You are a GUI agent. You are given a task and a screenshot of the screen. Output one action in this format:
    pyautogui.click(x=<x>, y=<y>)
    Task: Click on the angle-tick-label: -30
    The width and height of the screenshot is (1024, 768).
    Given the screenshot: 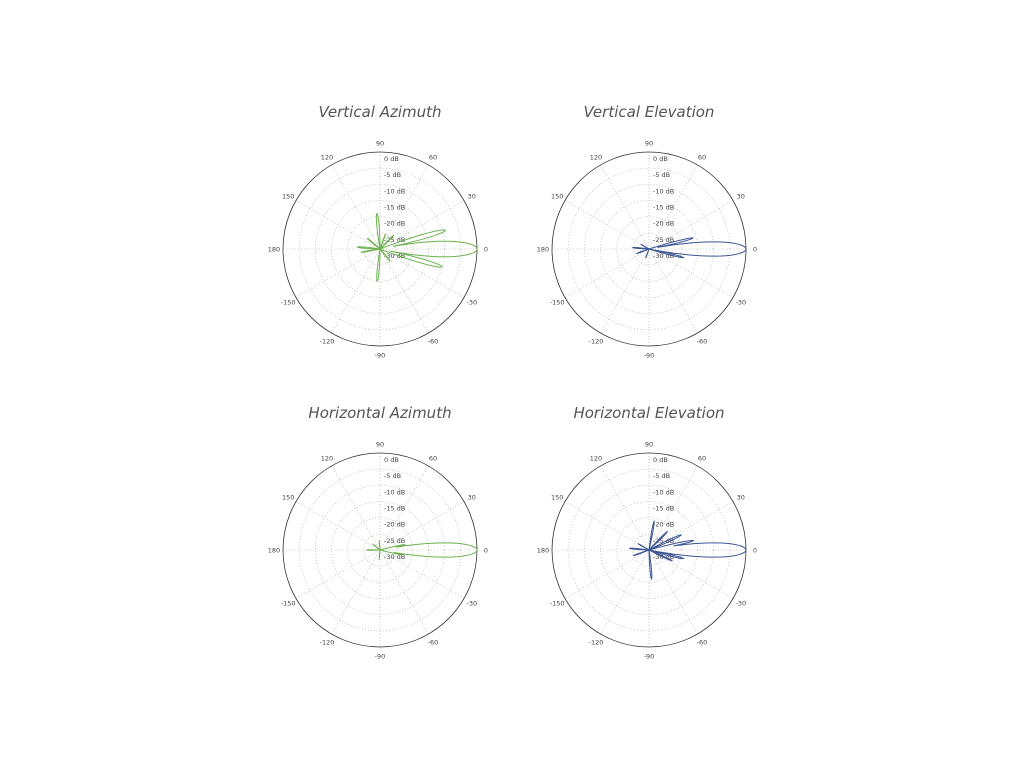 What is the action you would take?
    pyautogui.click(x=740, y=303)
    